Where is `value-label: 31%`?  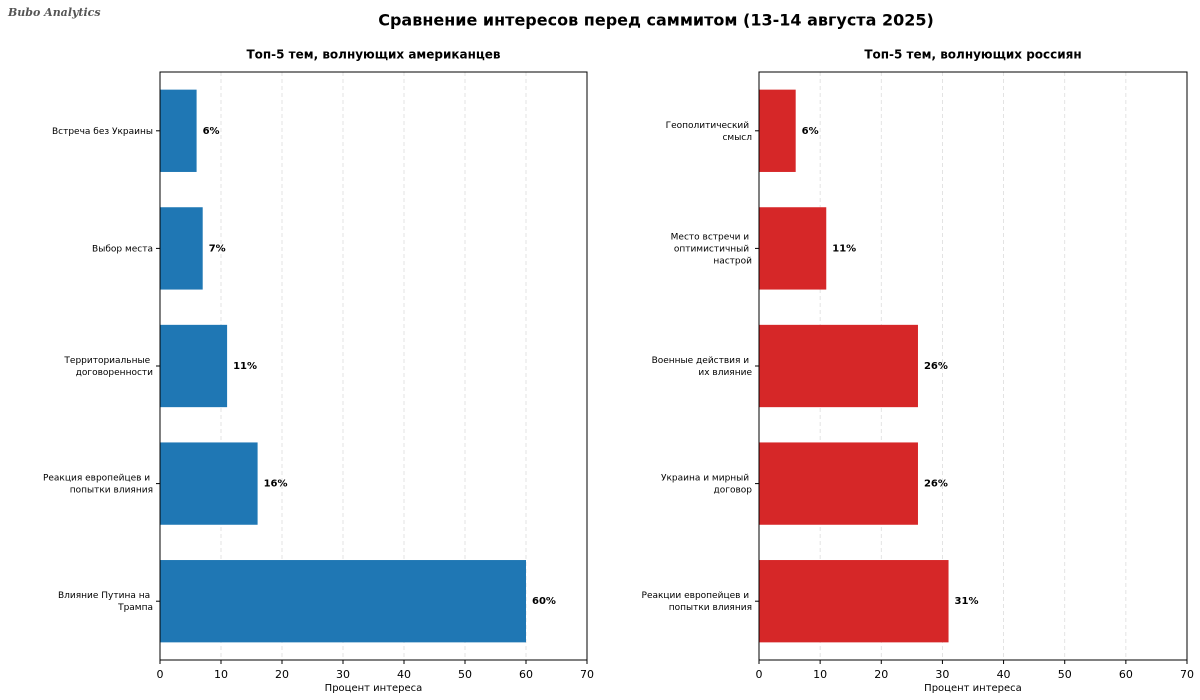 value-label: 31% is located at coordinates (967, 601).